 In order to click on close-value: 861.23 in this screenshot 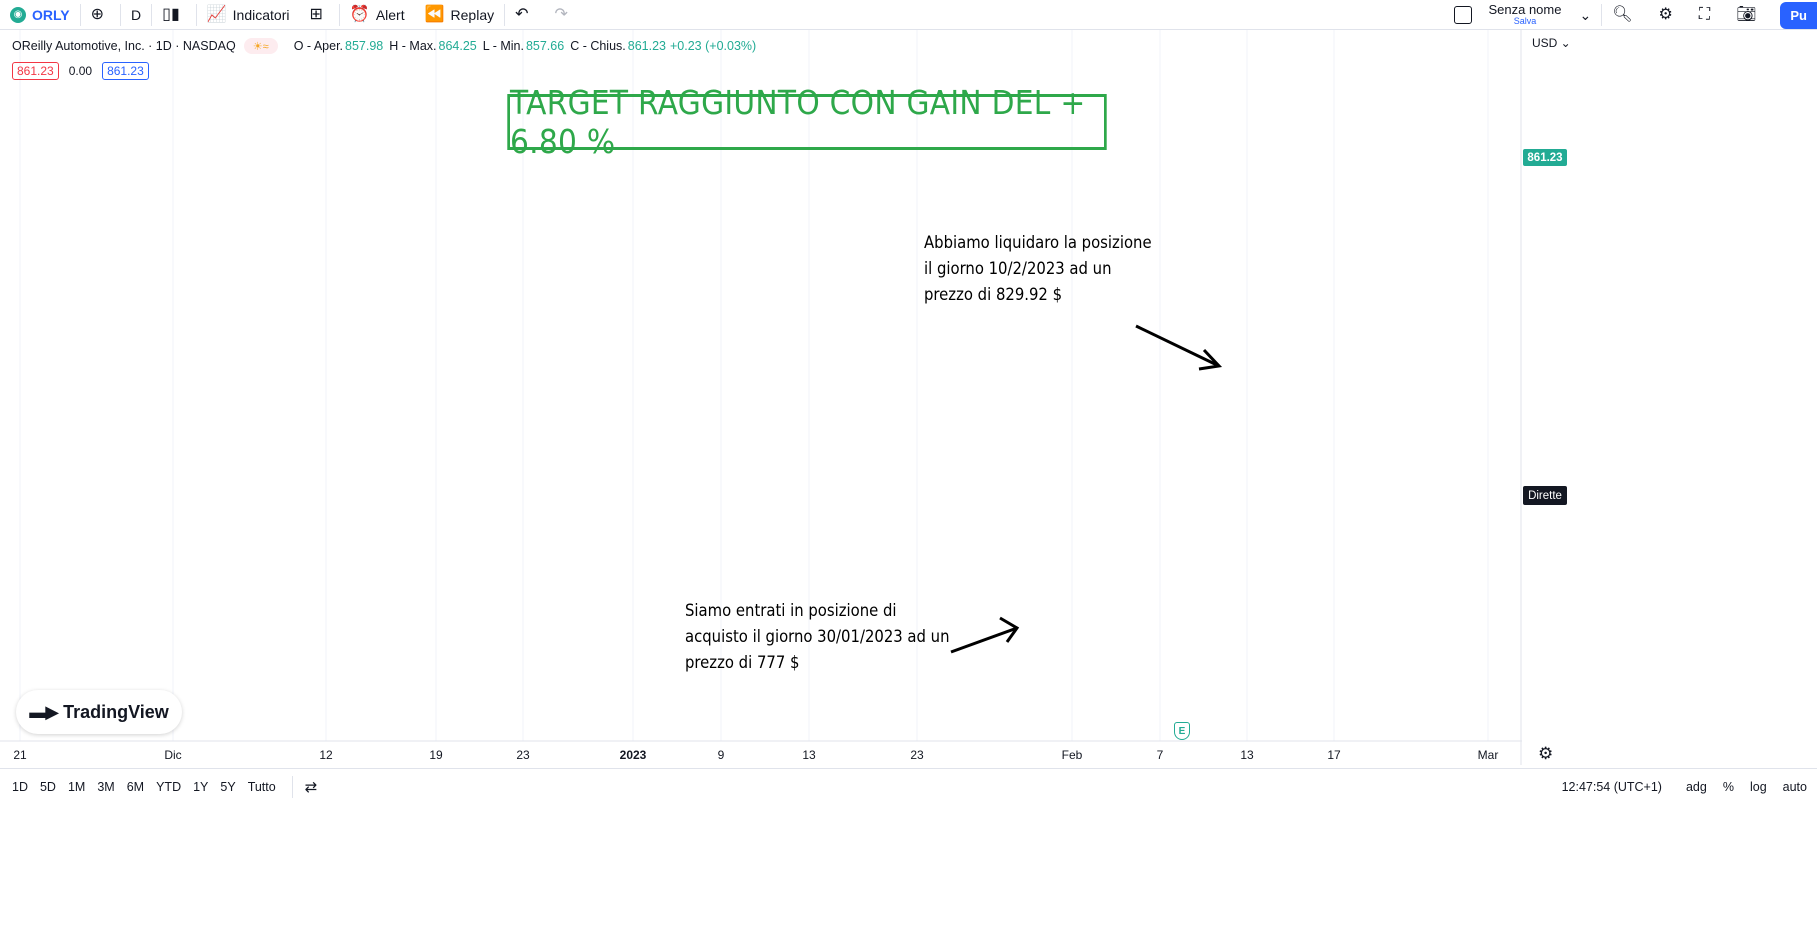, I will do `click(646, 46)`.